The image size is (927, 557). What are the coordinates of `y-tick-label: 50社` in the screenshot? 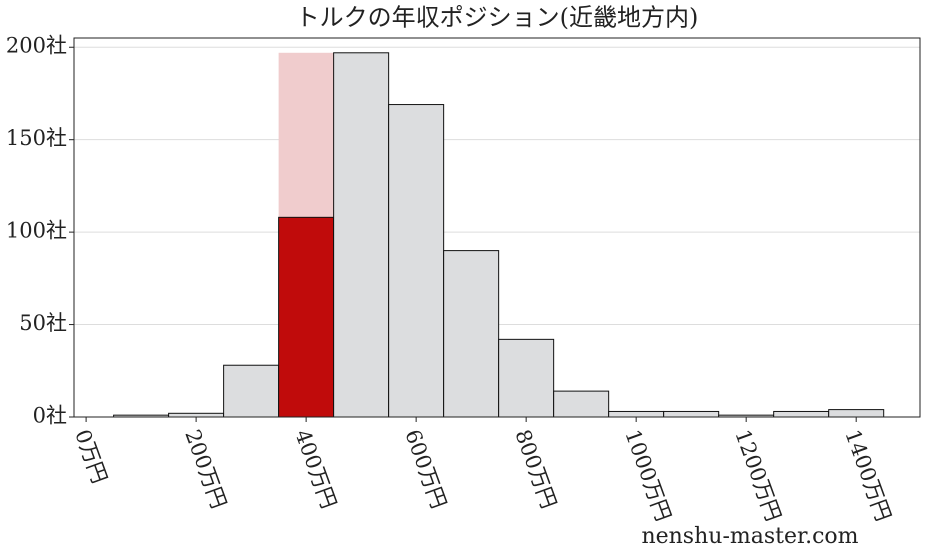 It's located at (43, 323).